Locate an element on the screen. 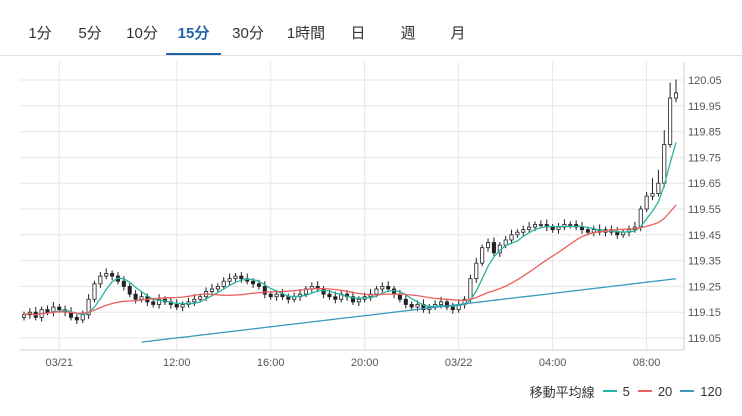 Image resolution: width=742 pixels, height=416 pixels. moving-average-legend: 移動平均線 5 20 120 is located at coordinates (626, 391).